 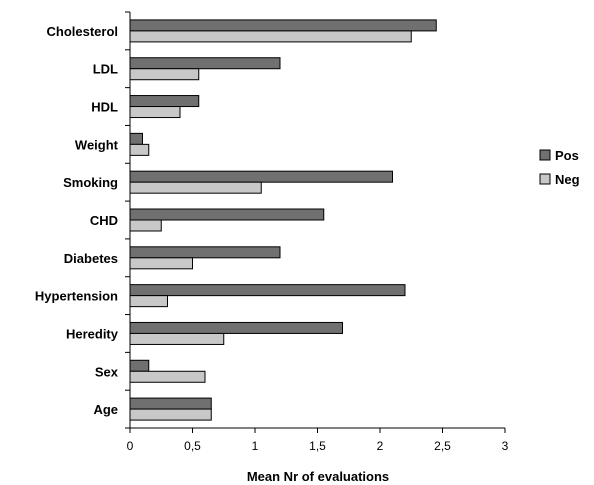 What do you see at coordinates (130, 446) in the screenshot?
I see `x-tick-label: 0` at bounding box center [130, 446].